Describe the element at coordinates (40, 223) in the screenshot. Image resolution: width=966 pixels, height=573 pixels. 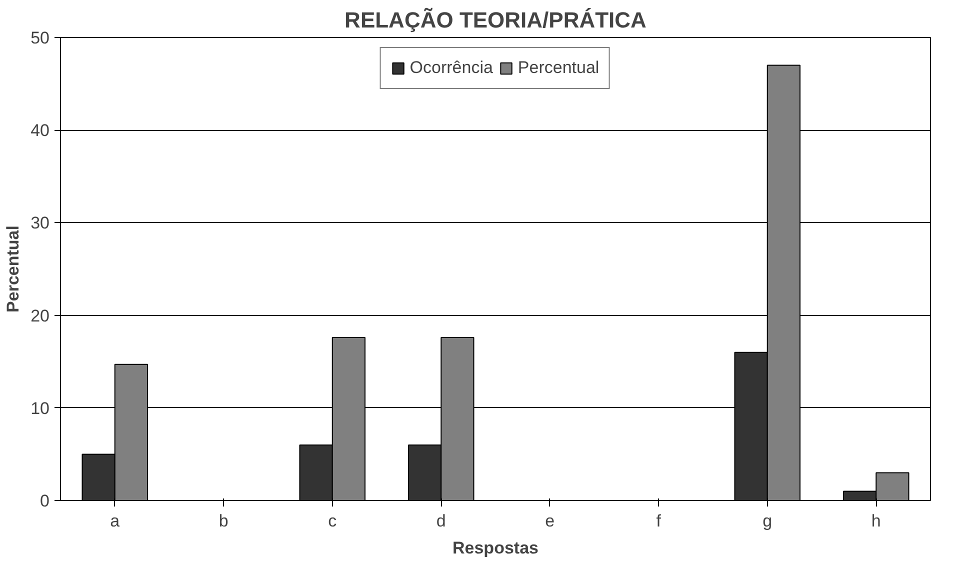
I see `y-tick-label: 30` at that location.